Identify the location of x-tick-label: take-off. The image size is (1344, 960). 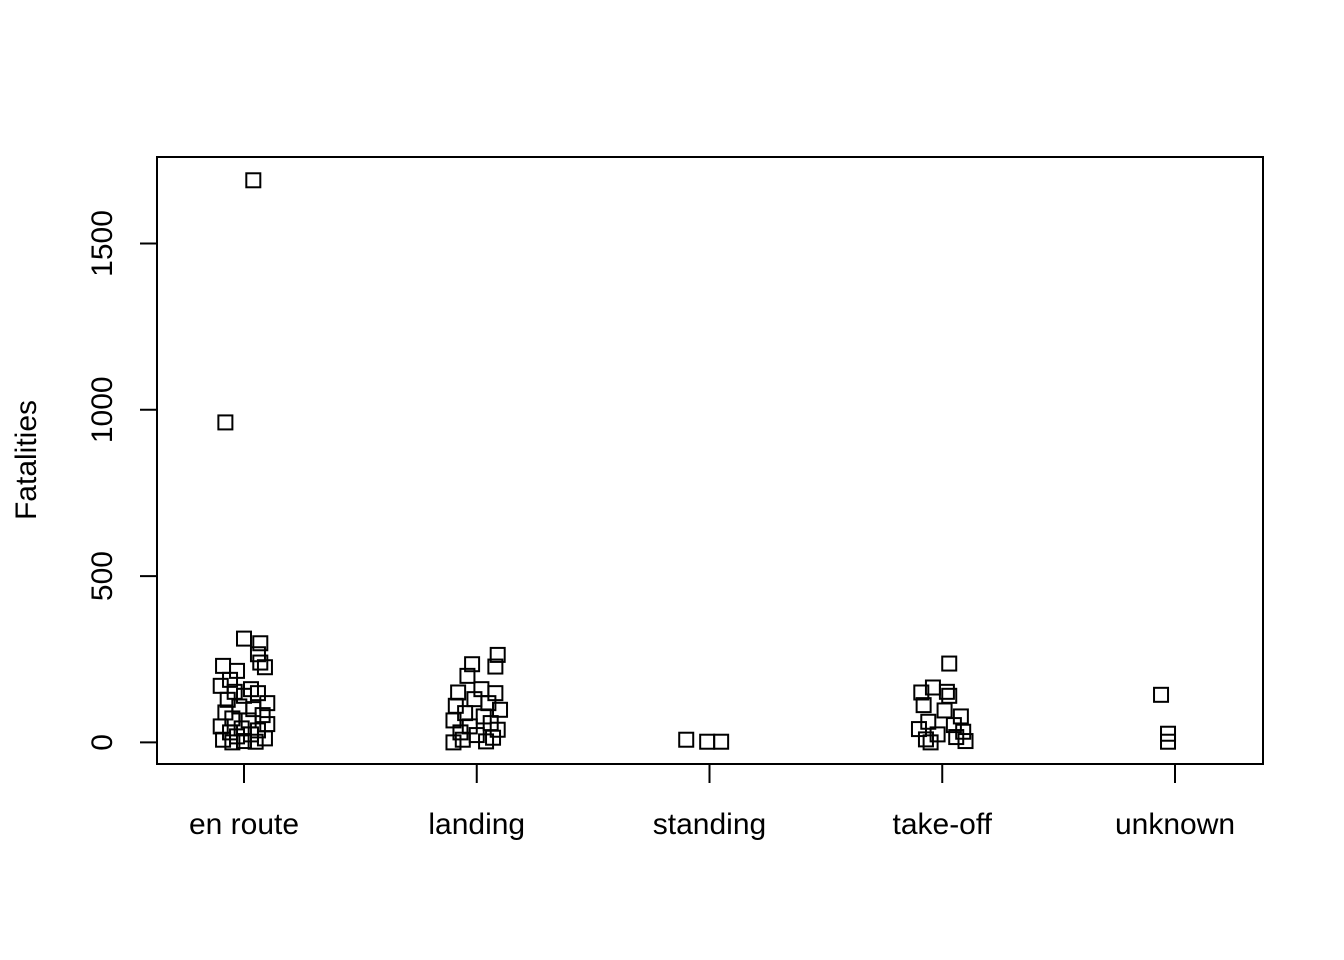
(942, 824).